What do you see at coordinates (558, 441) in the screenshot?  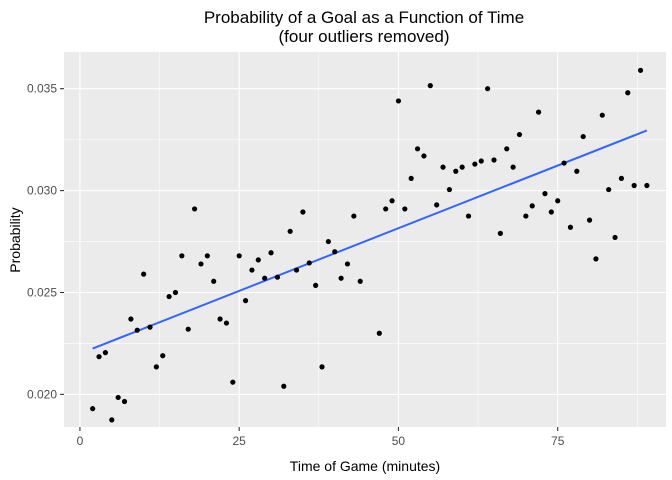 I see `x-tick-label: 75` at bounding box center [558, 441].